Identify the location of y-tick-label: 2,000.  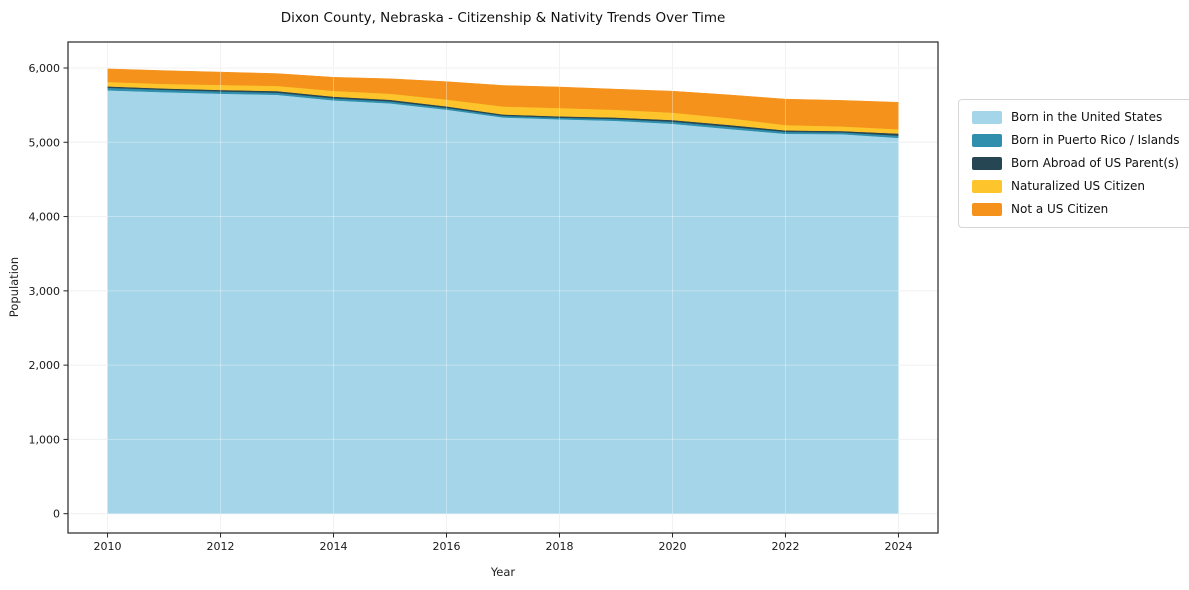
(45, 365).